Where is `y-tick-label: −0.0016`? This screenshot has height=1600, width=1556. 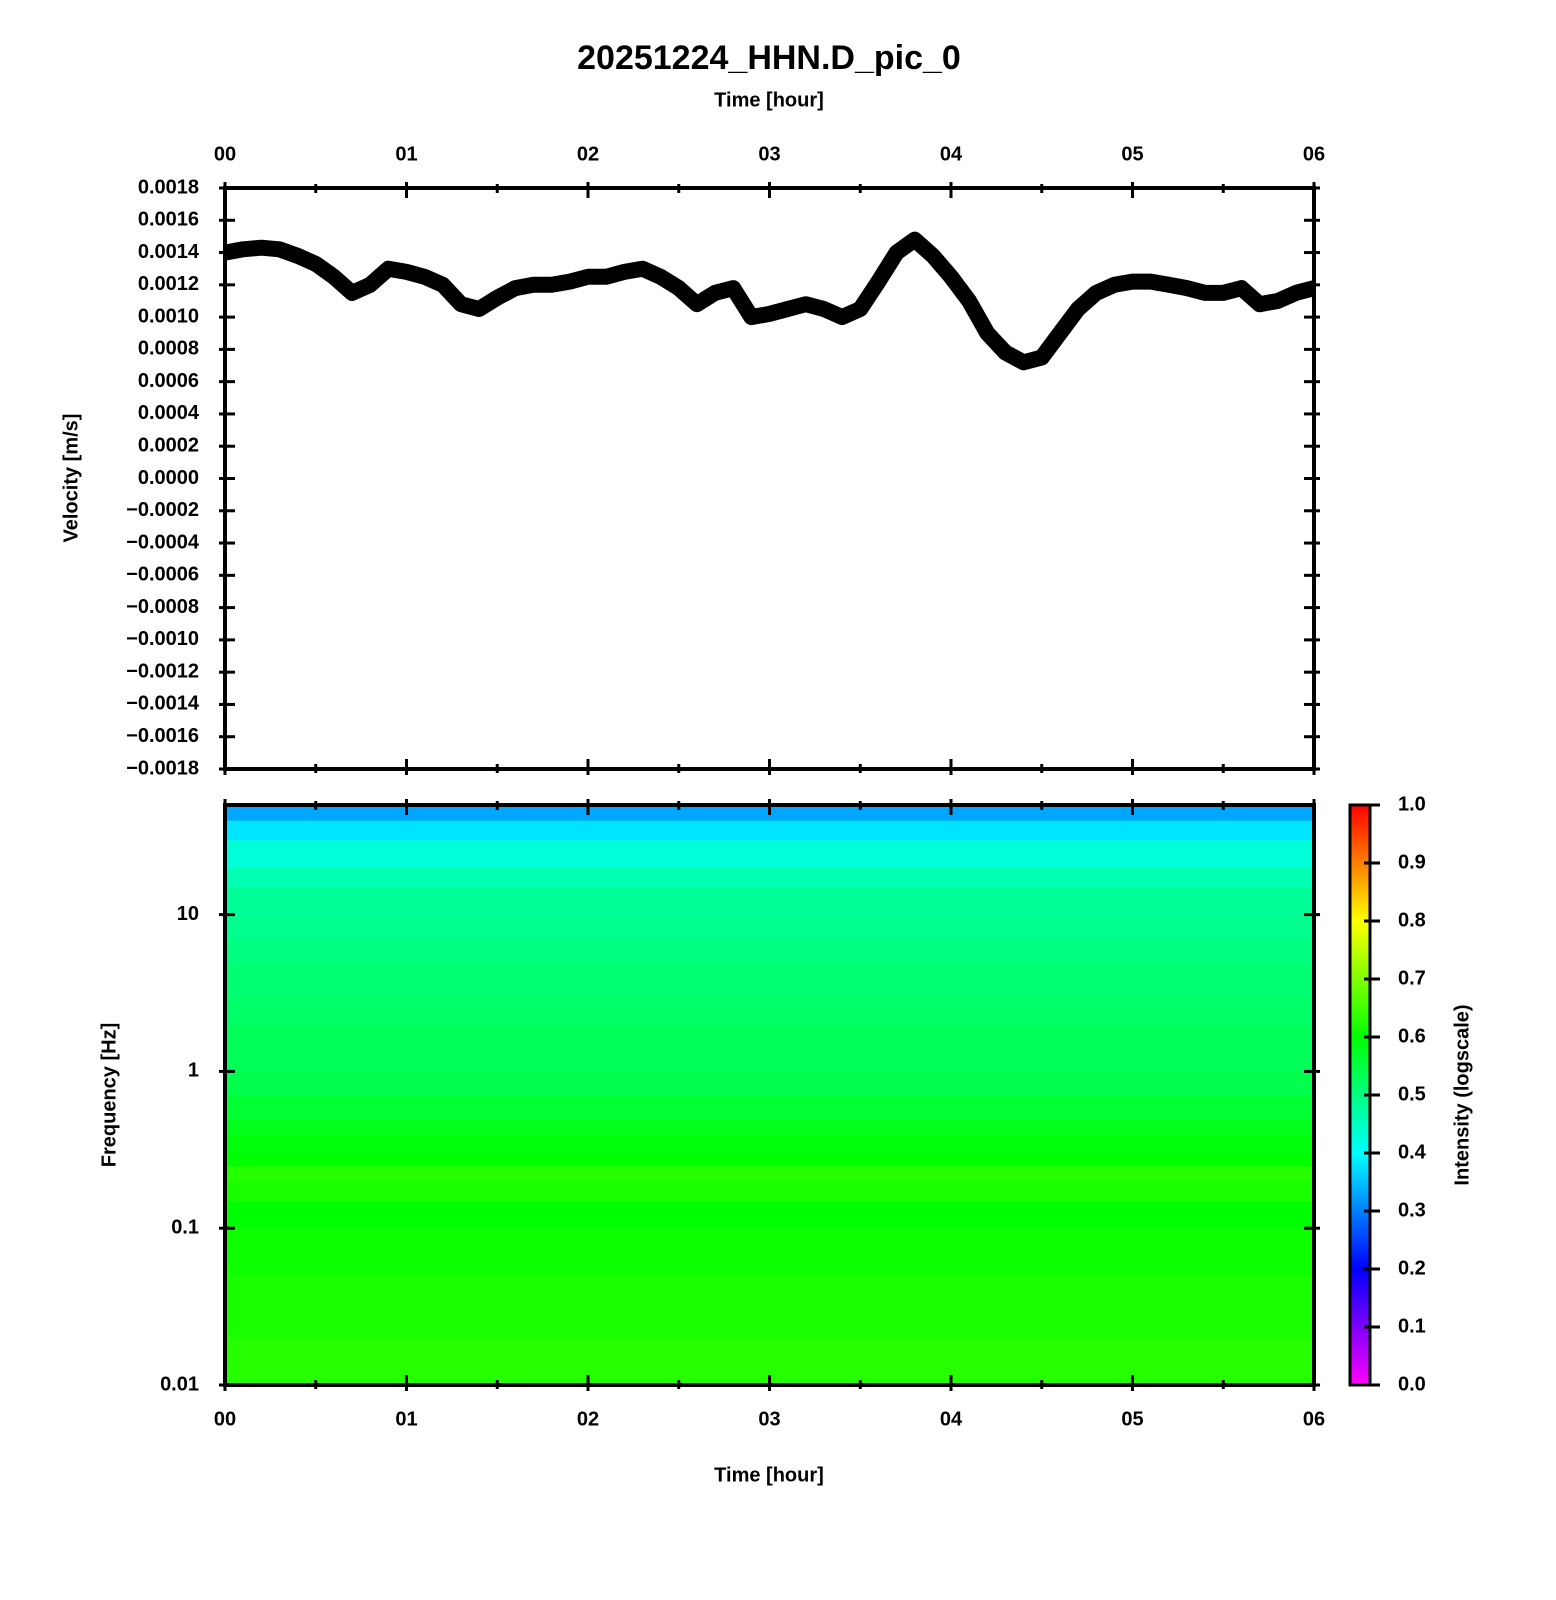 y-tick-label: −0.0016 is located at coordinates (162, 736).